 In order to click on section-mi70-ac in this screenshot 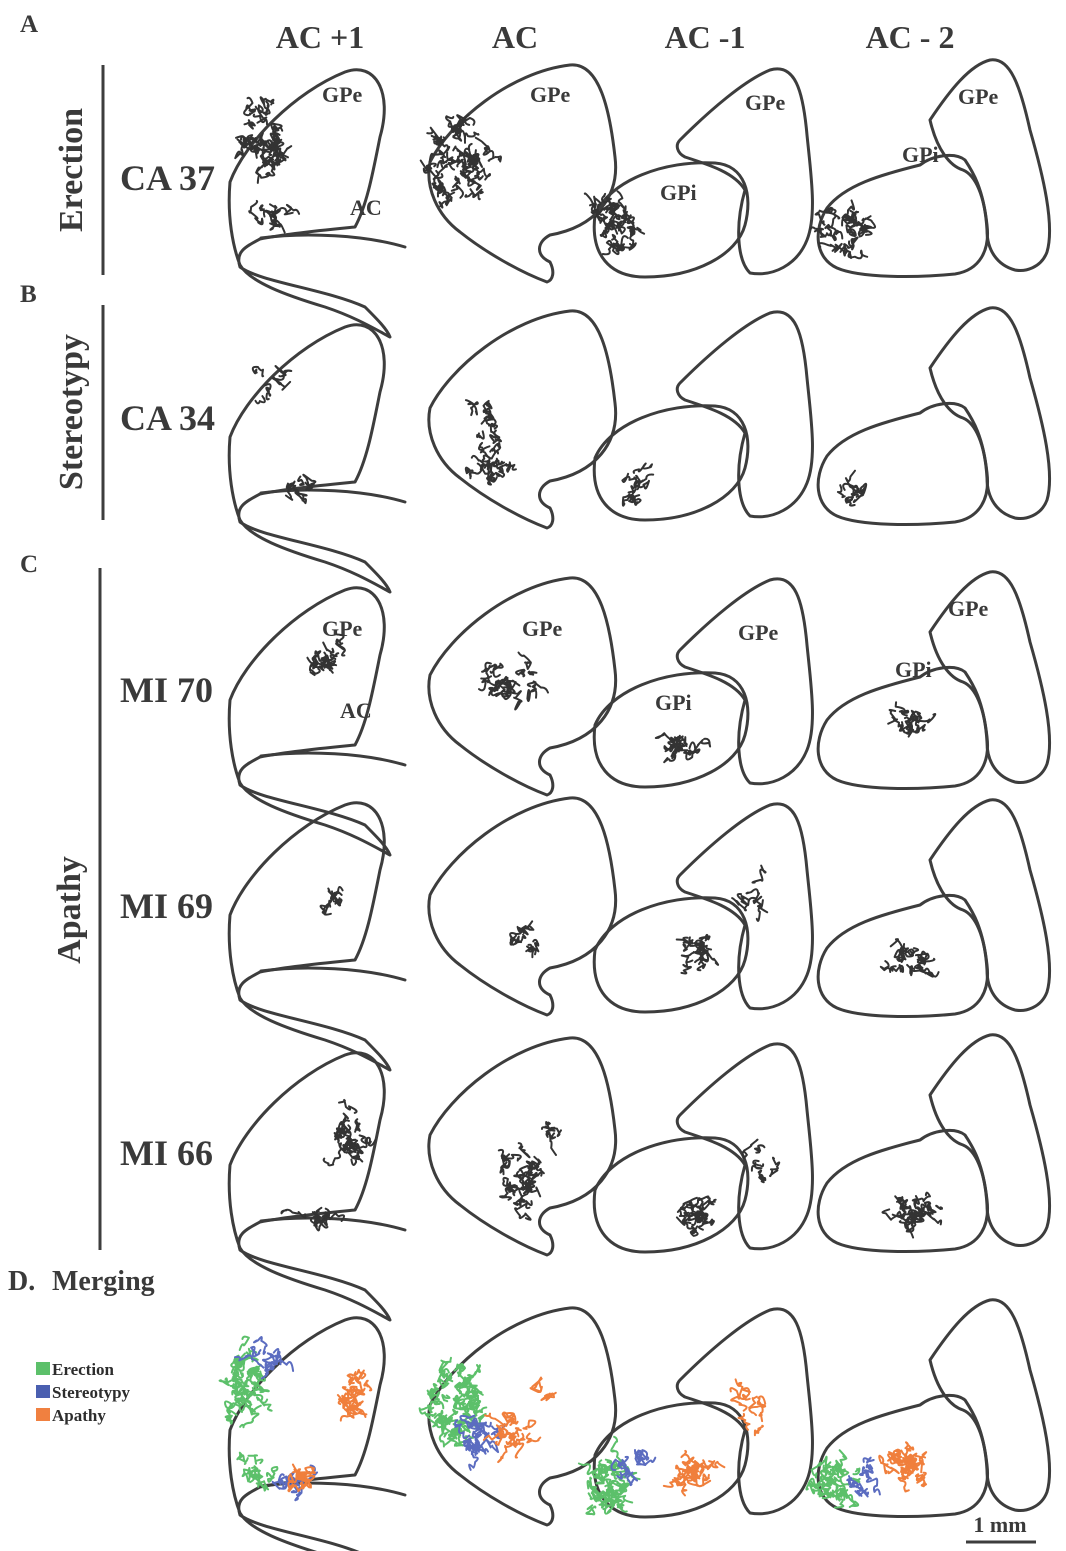, I will do `click(522, 686)`.